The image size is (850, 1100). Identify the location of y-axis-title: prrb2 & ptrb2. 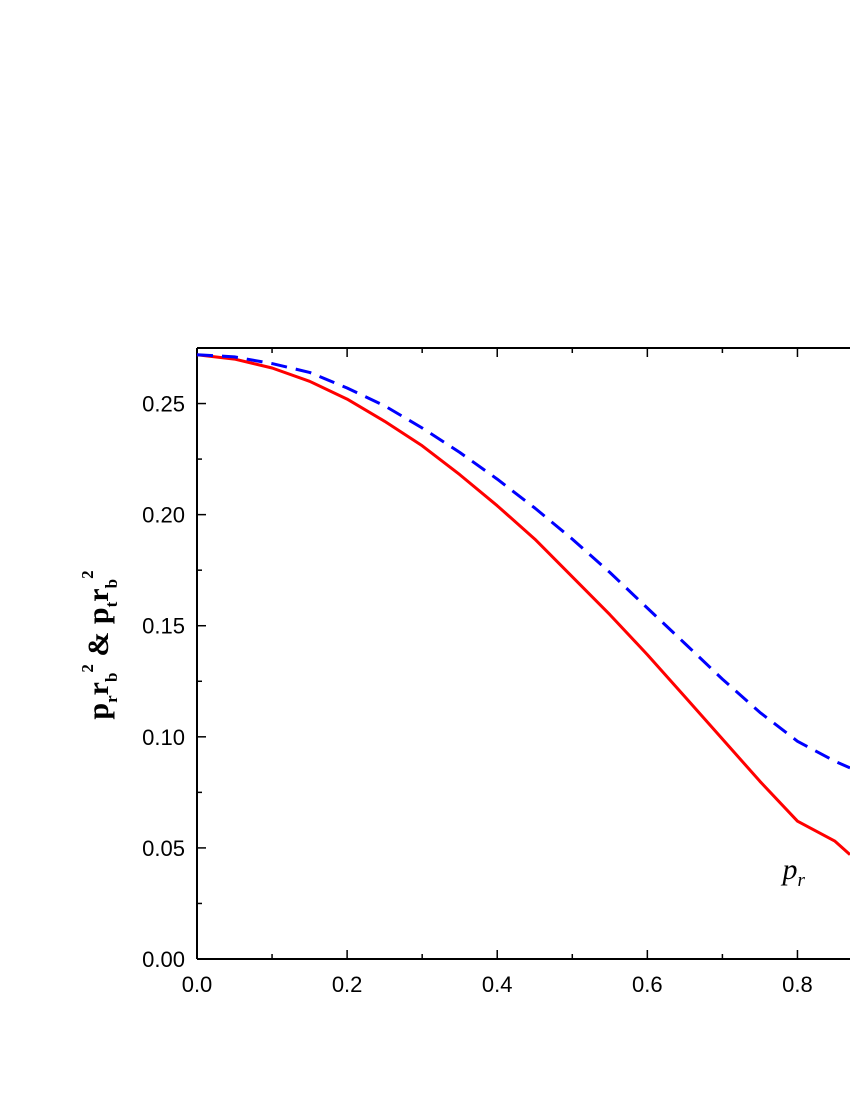
(99, 644).